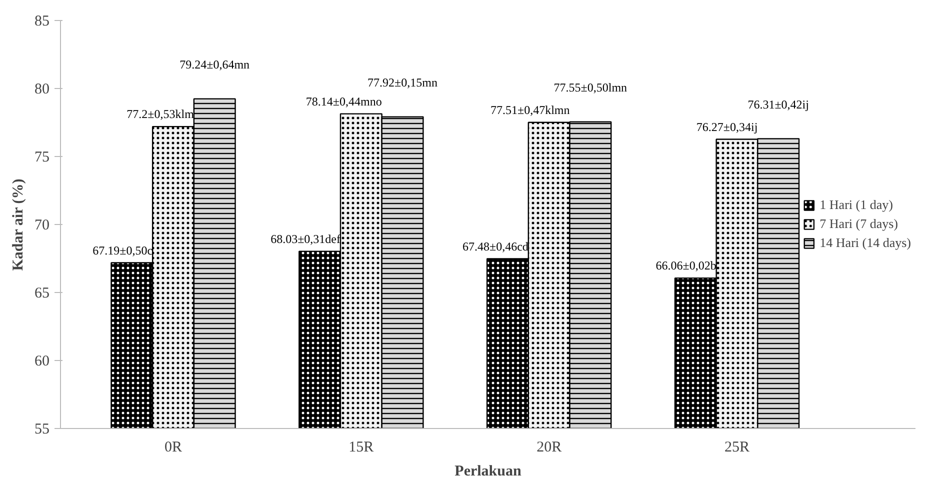  Describe the element at coordinates (549, 448) in the screenshot. I see `x-tick-label: 20R` at that location.